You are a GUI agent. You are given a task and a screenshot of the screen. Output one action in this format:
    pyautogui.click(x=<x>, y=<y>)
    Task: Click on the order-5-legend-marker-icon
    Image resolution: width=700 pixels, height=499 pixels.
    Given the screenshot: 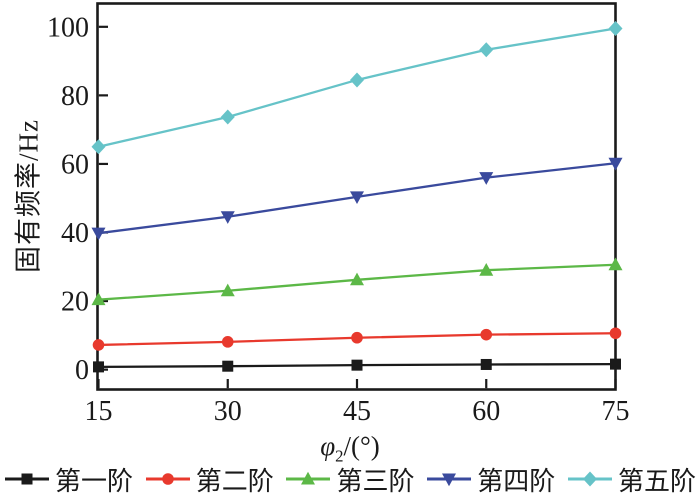 What is the action you would take?
    pyautogui.click(x=589, y=479)
    